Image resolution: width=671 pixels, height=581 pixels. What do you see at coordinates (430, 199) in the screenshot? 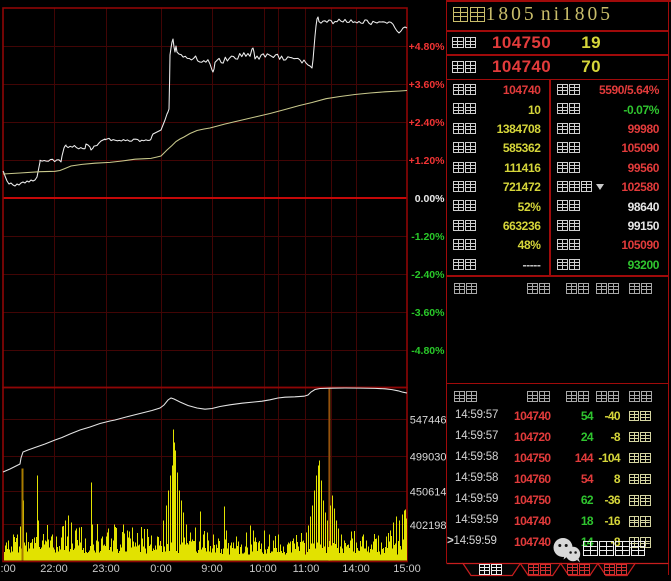
I see `svg-text: 0.00%` at bounding box center [430, 199].